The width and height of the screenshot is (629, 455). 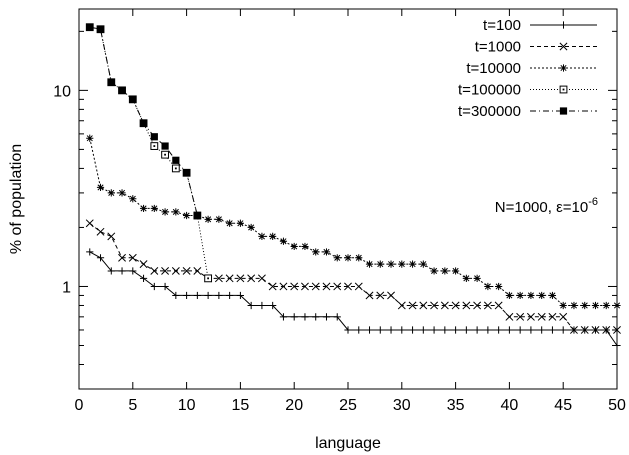 I want to click on y-axis-label: % of population, so click(x=16, y=199).